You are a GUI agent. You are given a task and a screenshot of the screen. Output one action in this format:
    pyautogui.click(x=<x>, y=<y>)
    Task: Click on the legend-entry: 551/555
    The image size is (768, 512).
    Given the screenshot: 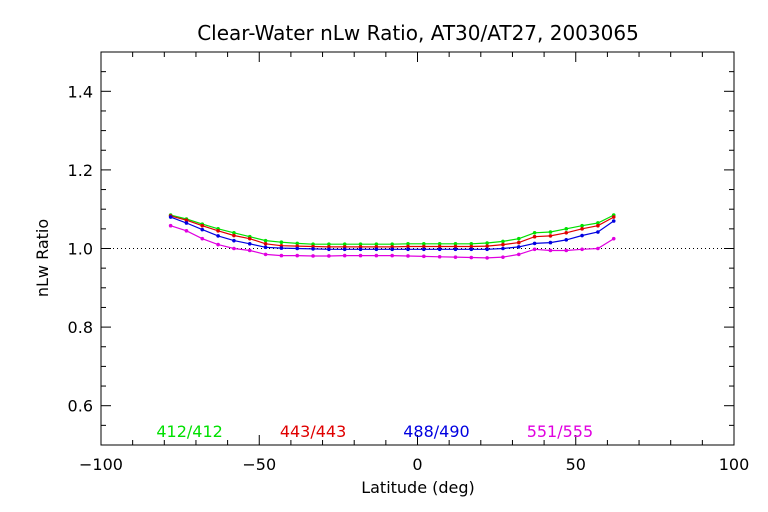 What is the action you would take?
    pyautogui.click(x=560, y=431)
    